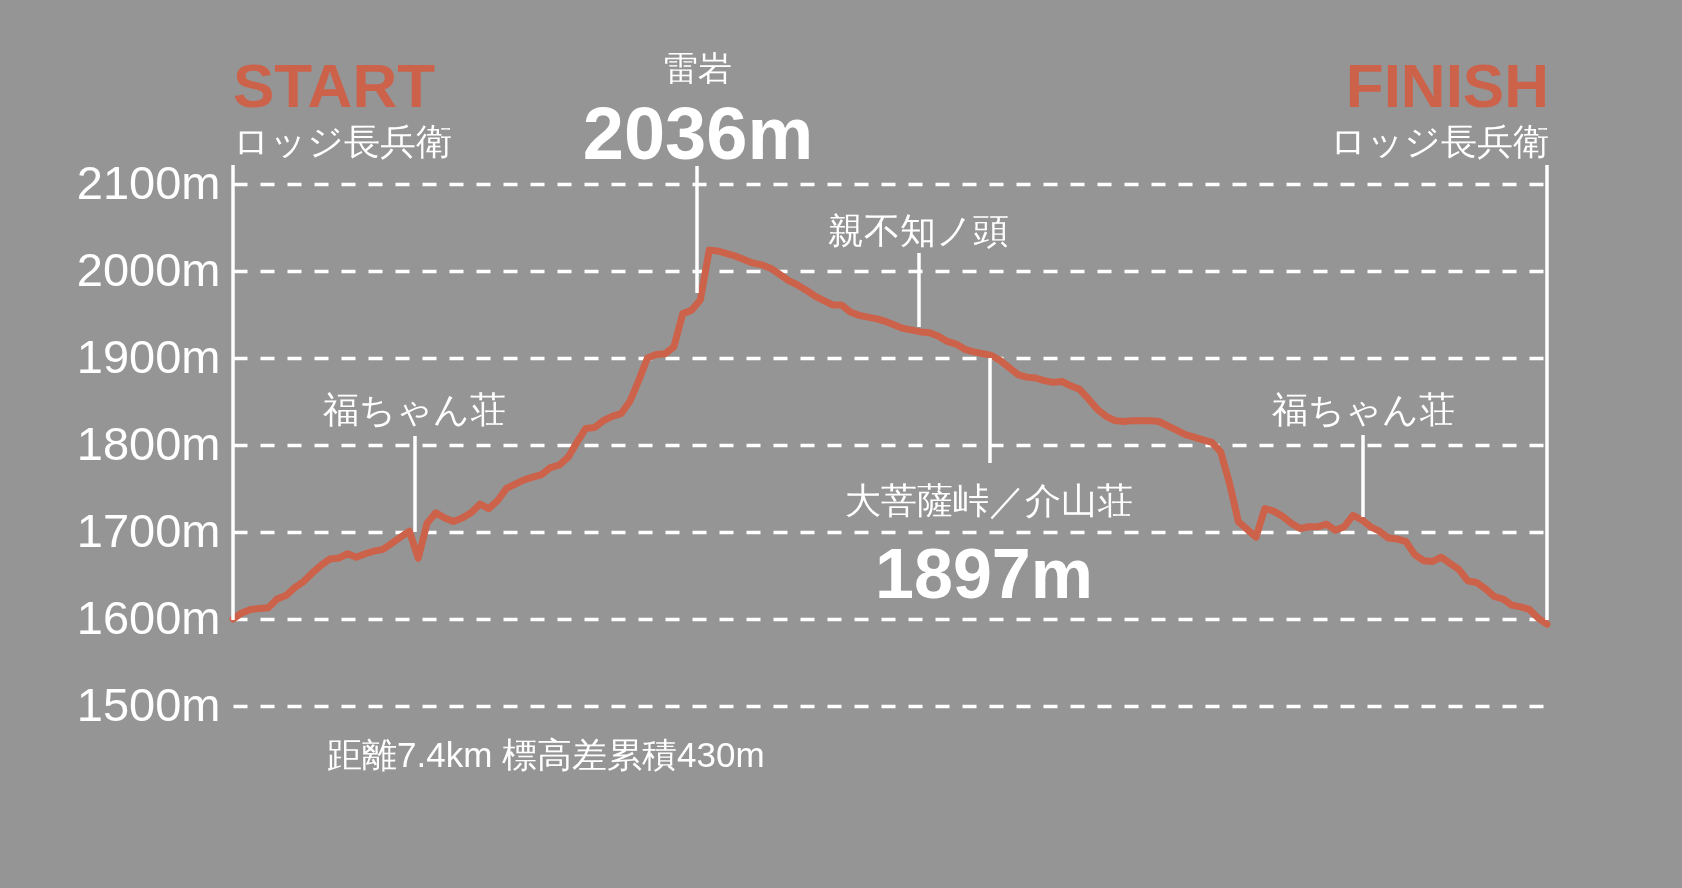 This screenshot has width=1682, height=888. I want to click on y-tick-label: 2000m, so click(148, 269).